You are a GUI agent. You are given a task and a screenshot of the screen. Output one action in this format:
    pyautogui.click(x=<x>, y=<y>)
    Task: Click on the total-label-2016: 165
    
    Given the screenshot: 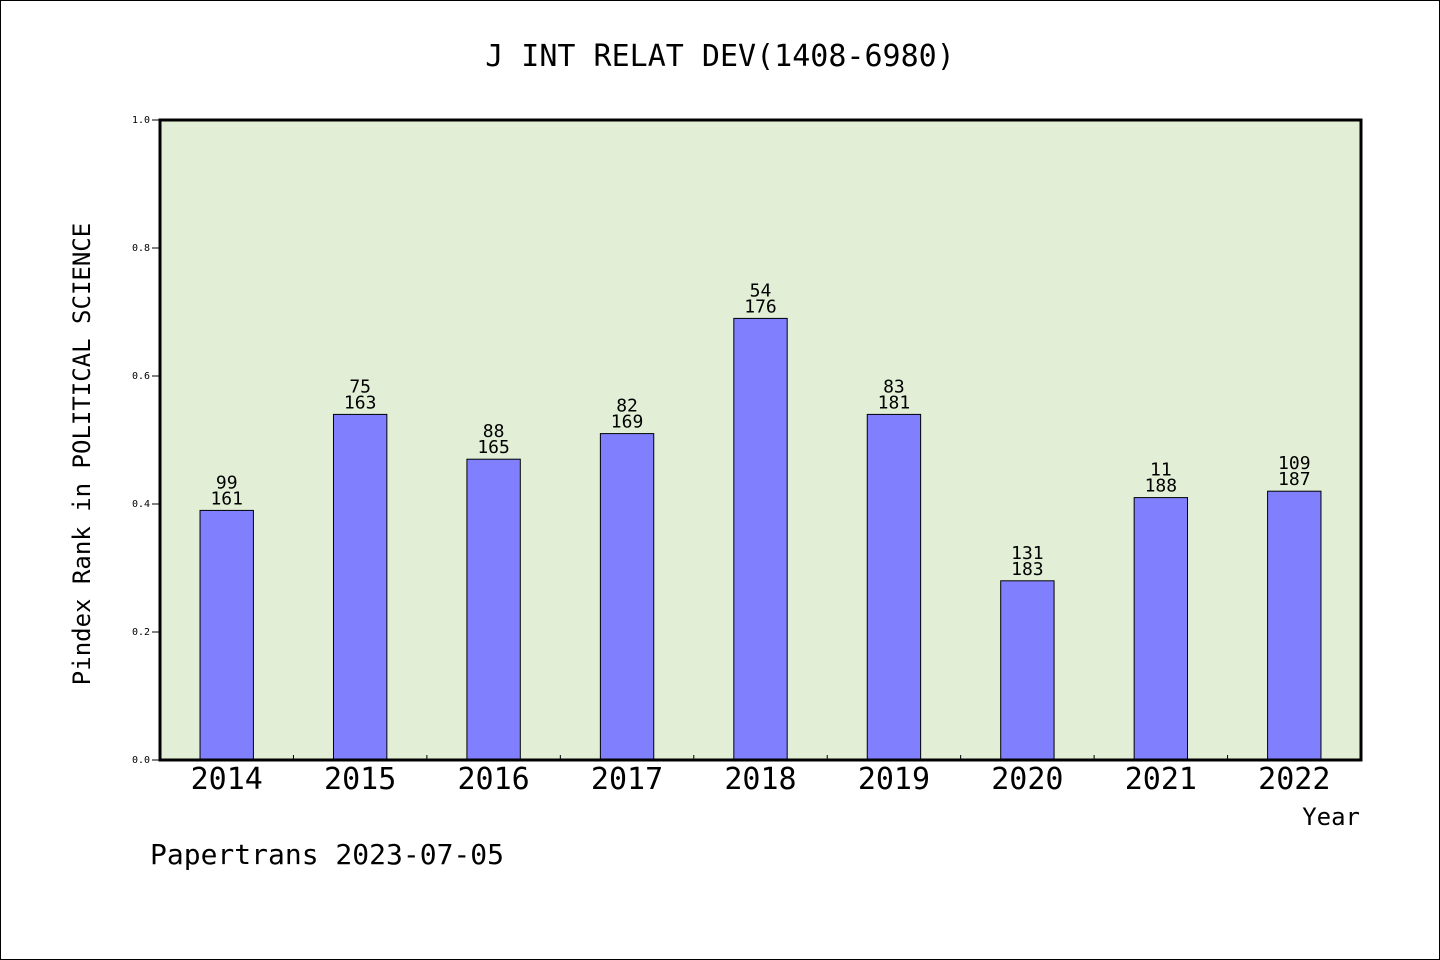 What is the action you would take?
    pyautogui.click(x=493, y=447)
    